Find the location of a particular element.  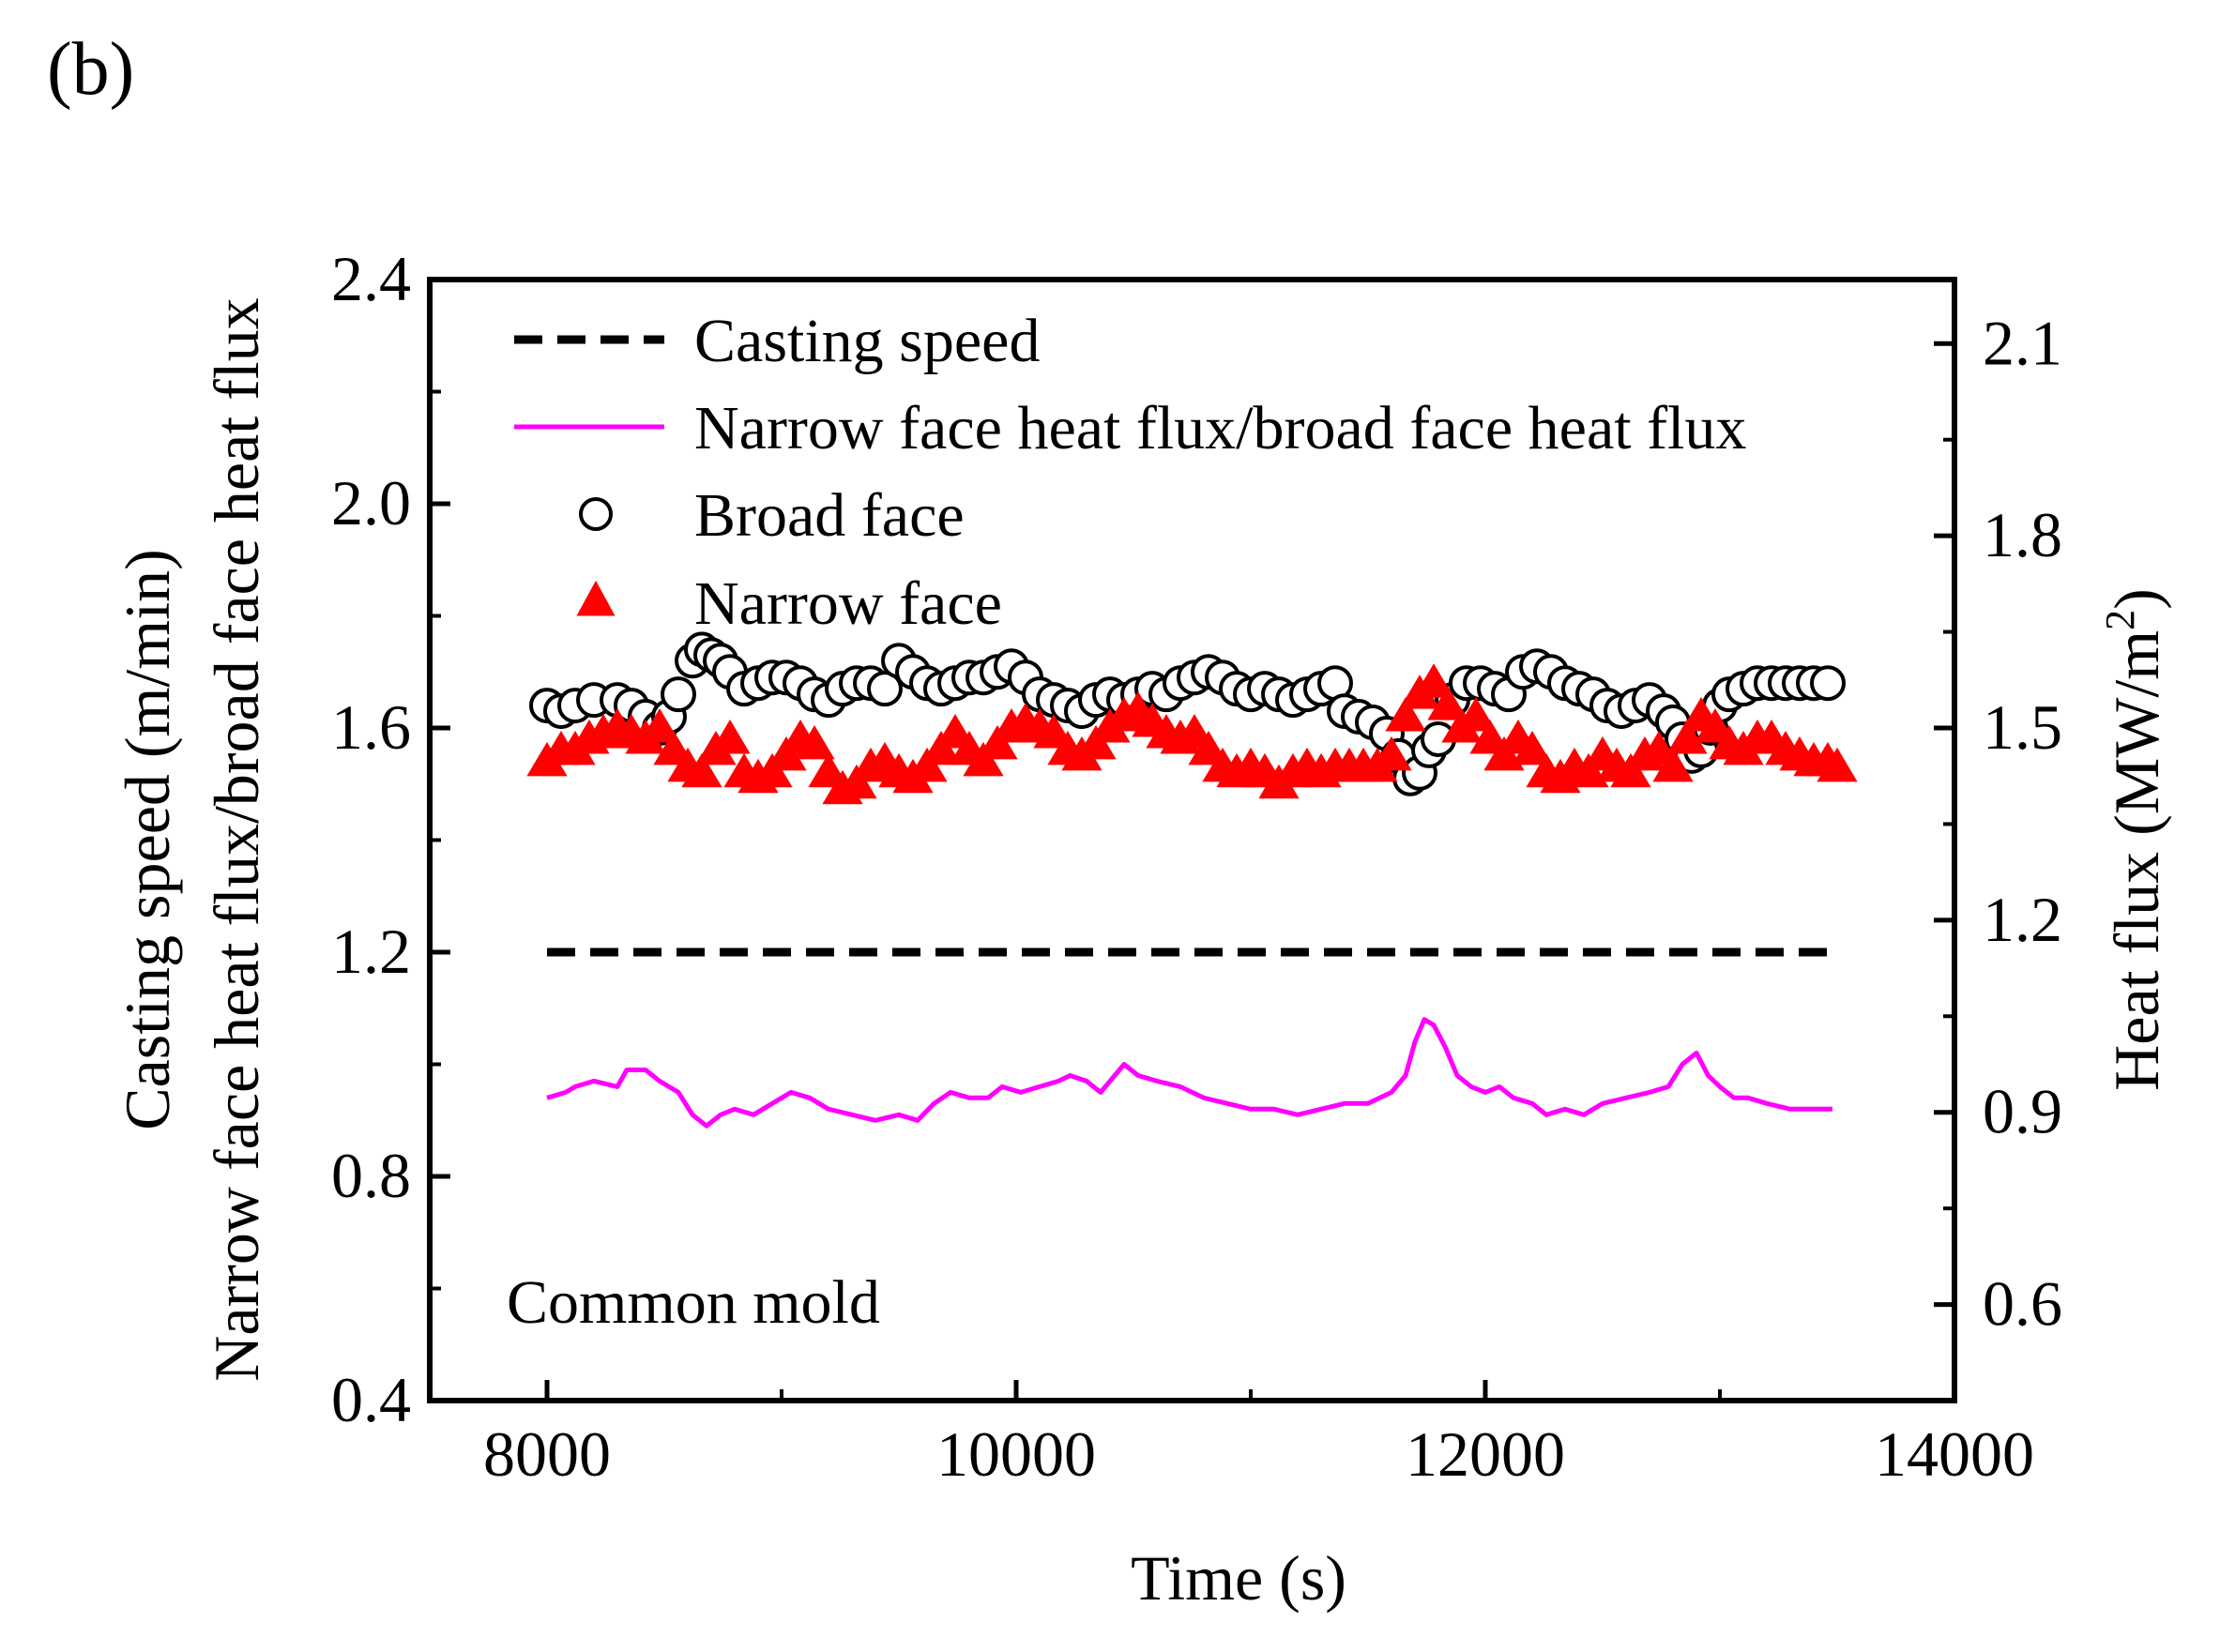

x-tick-label: 8000 is located at coordinates (547, 1454).